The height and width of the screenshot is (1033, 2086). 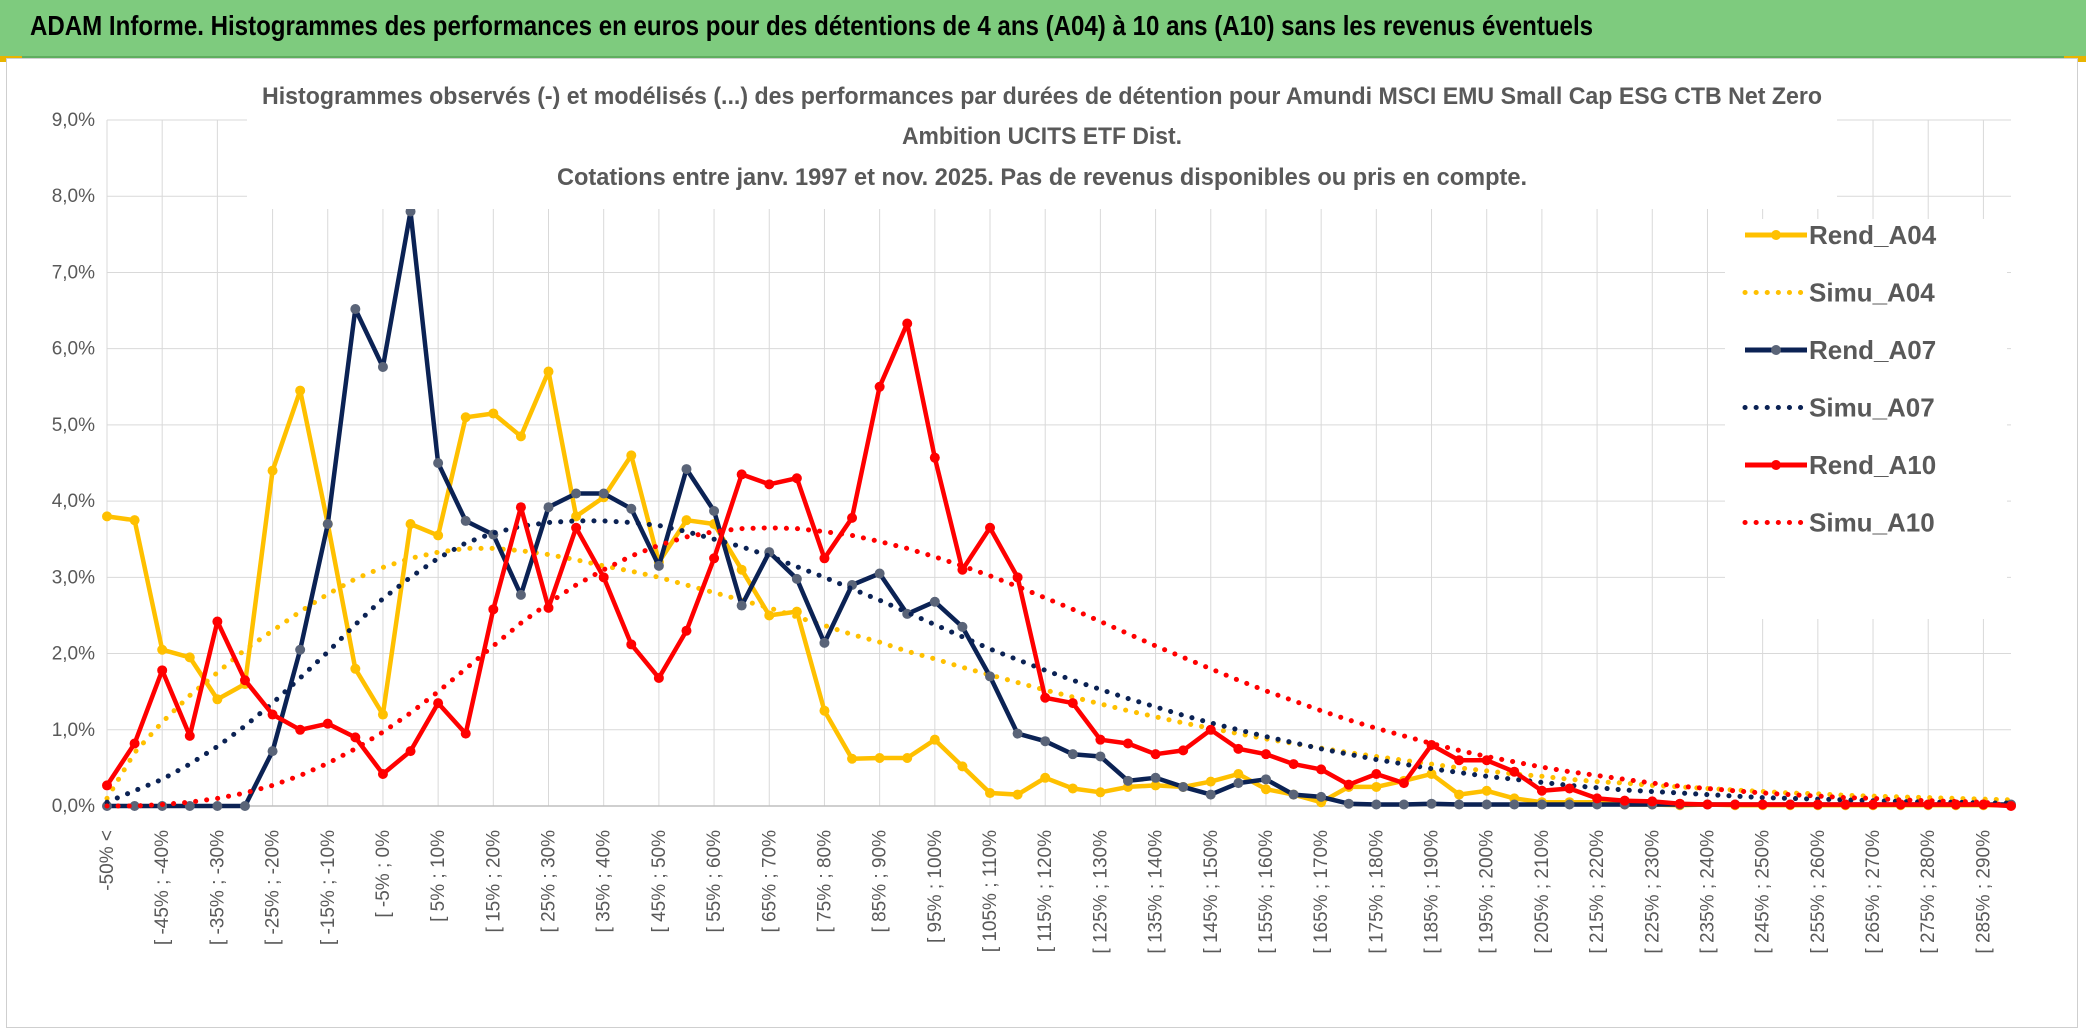 What do you see at coordinates (1841, 235) in the screenshot?
I see `legend-item: Rend_A04` at bounding box center [1841, 235].